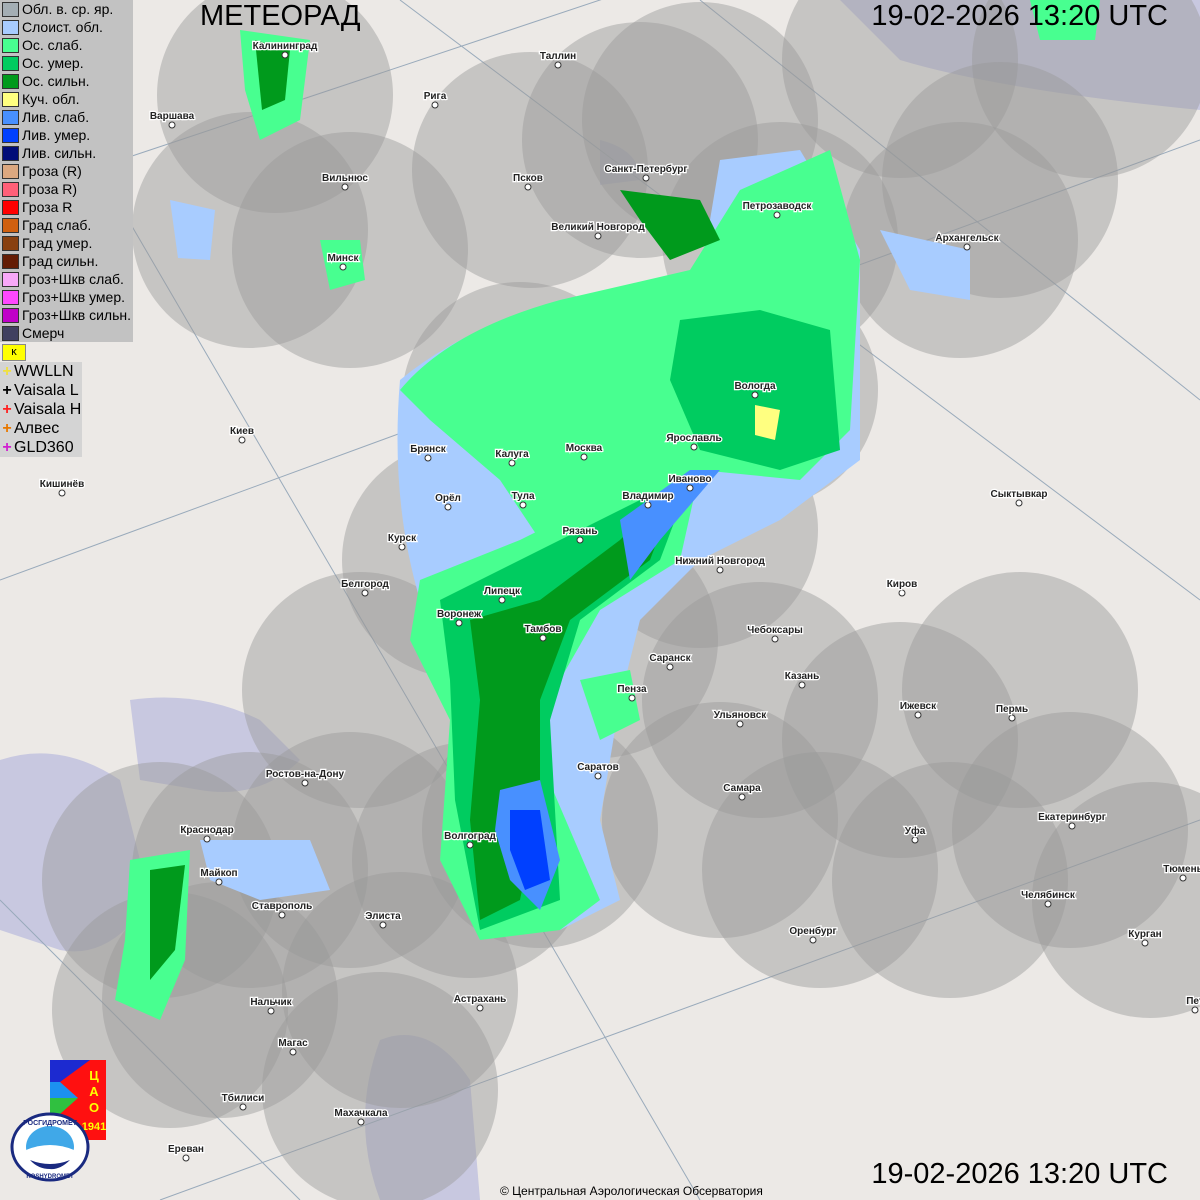 Image resolution: width=1200 pixels, height=1200 pixels. What do you see at coordinates (580, 534) in the screenshot?
I see `city-marker: Рязань` at bounding box center [580, 534].